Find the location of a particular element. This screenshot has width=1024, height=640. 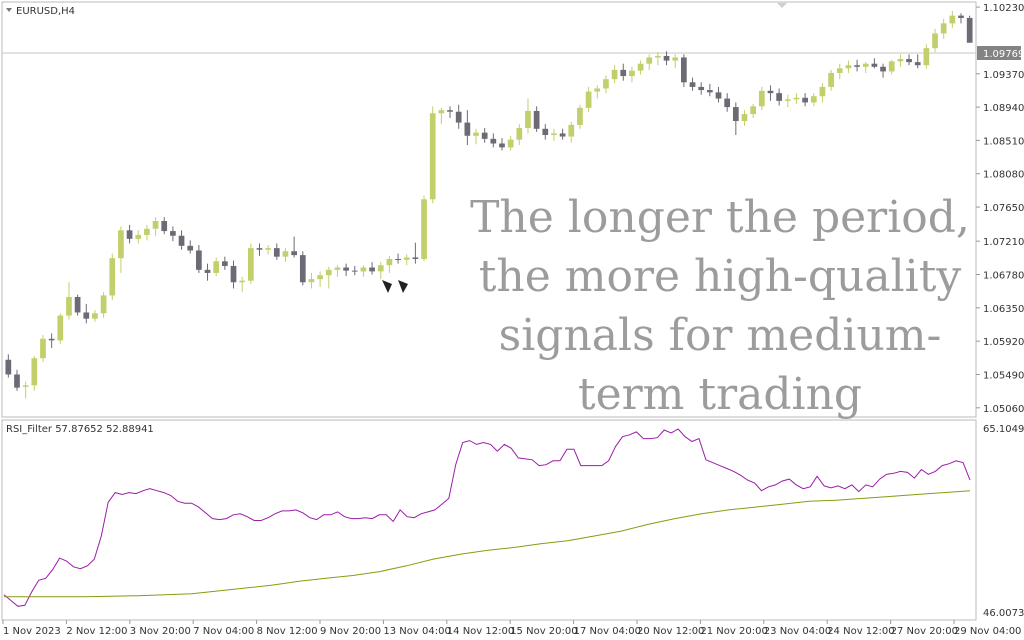

y-tick-label: 1.10230 is located at coordinates (1003, 8).